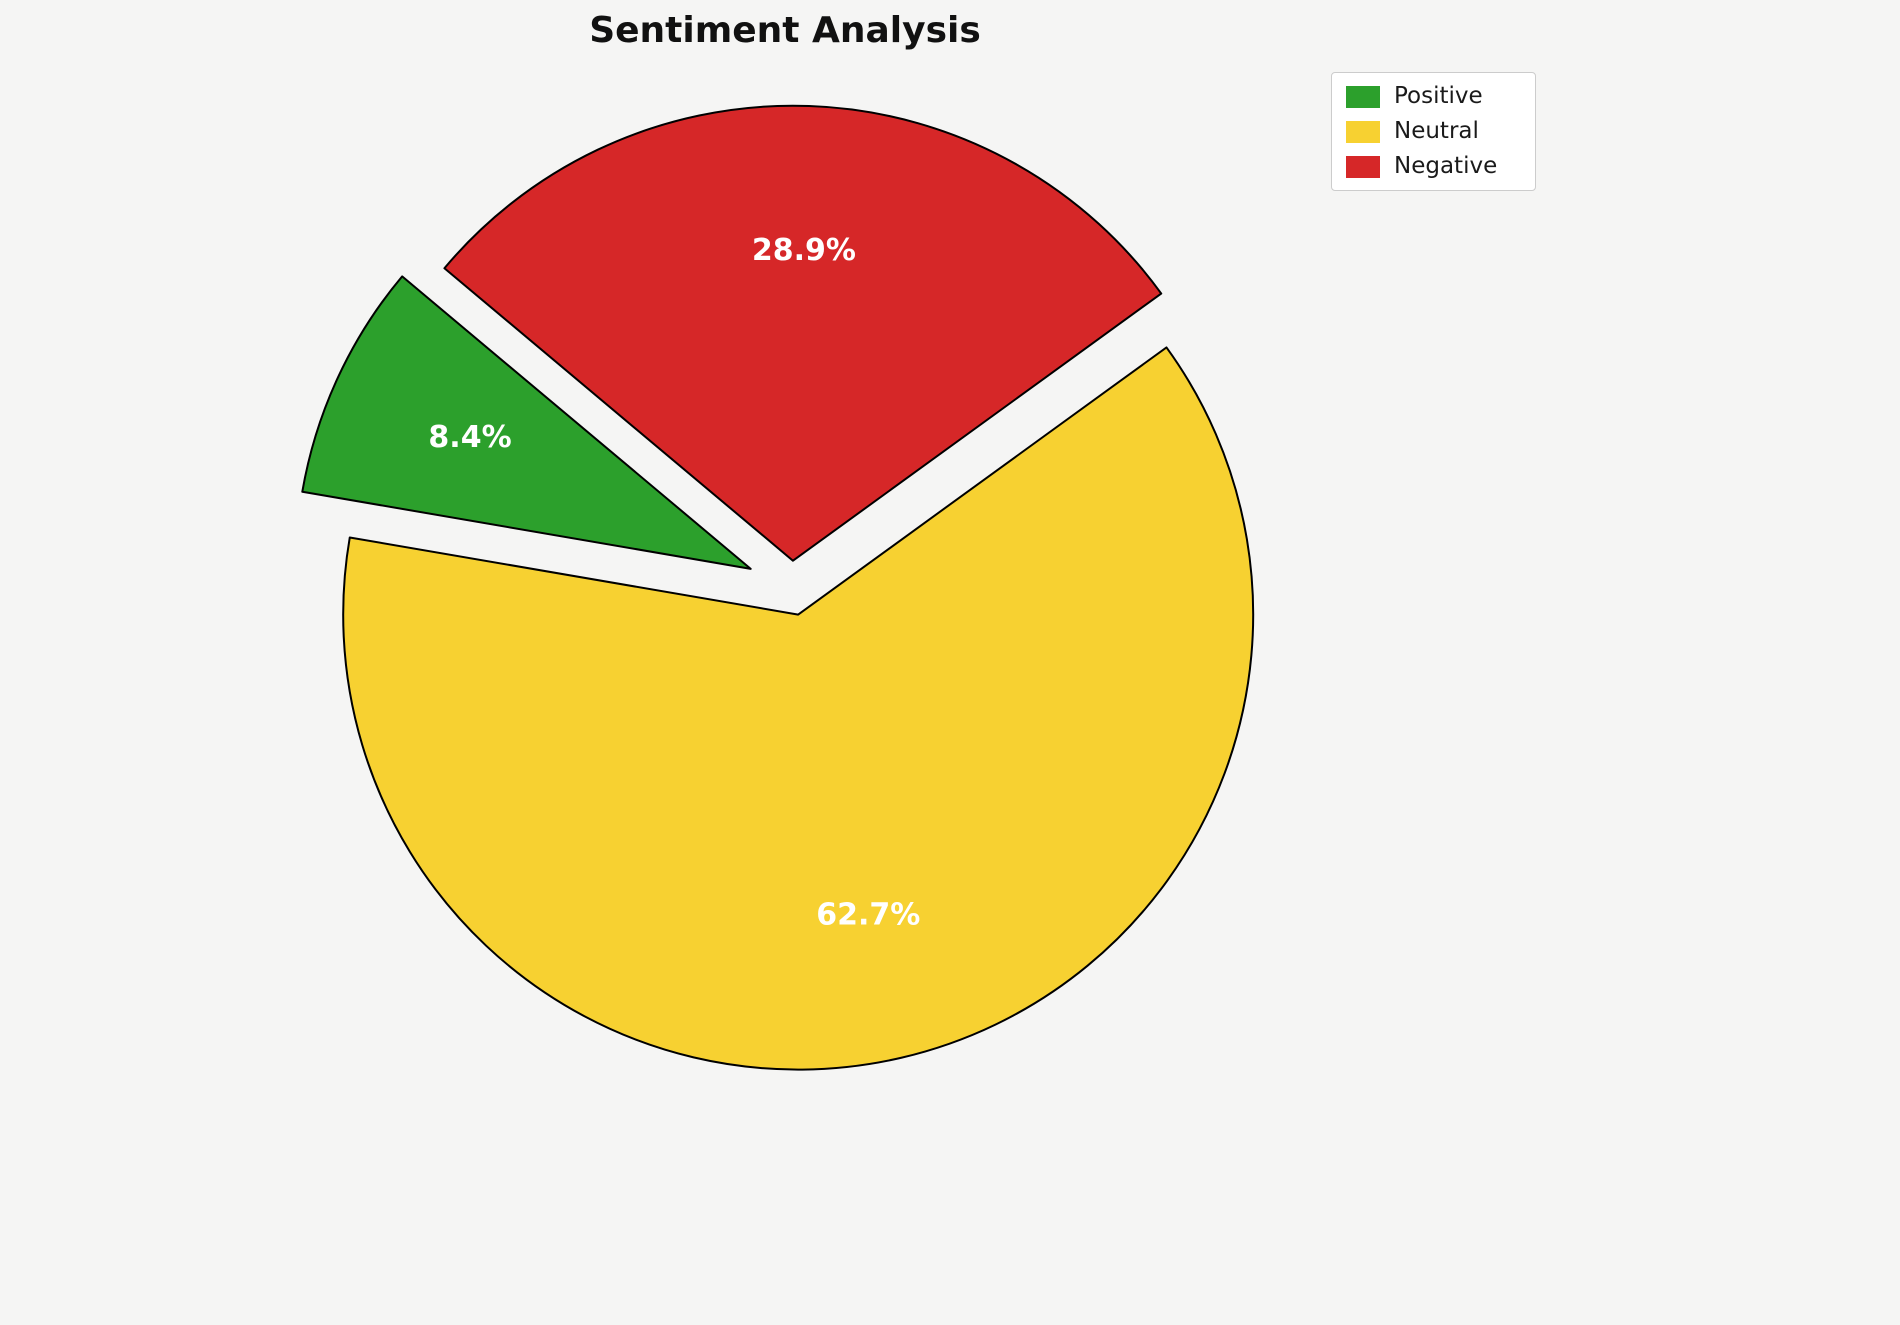 This screenshot has width=1900, height=1325. What do you see at coordinates (526, 422) in the screenshot?
I see `pie-slice-positive` at bounding box center [526, 422].